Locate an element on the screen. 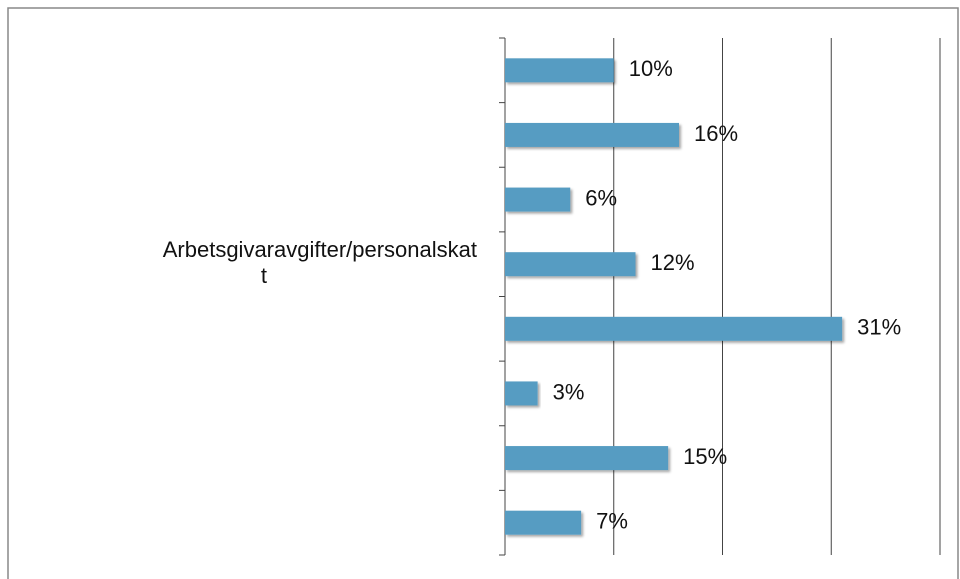 The width and height of the screenshot is (960, 579). data-label: 10% is located at coordinates (651, 68).